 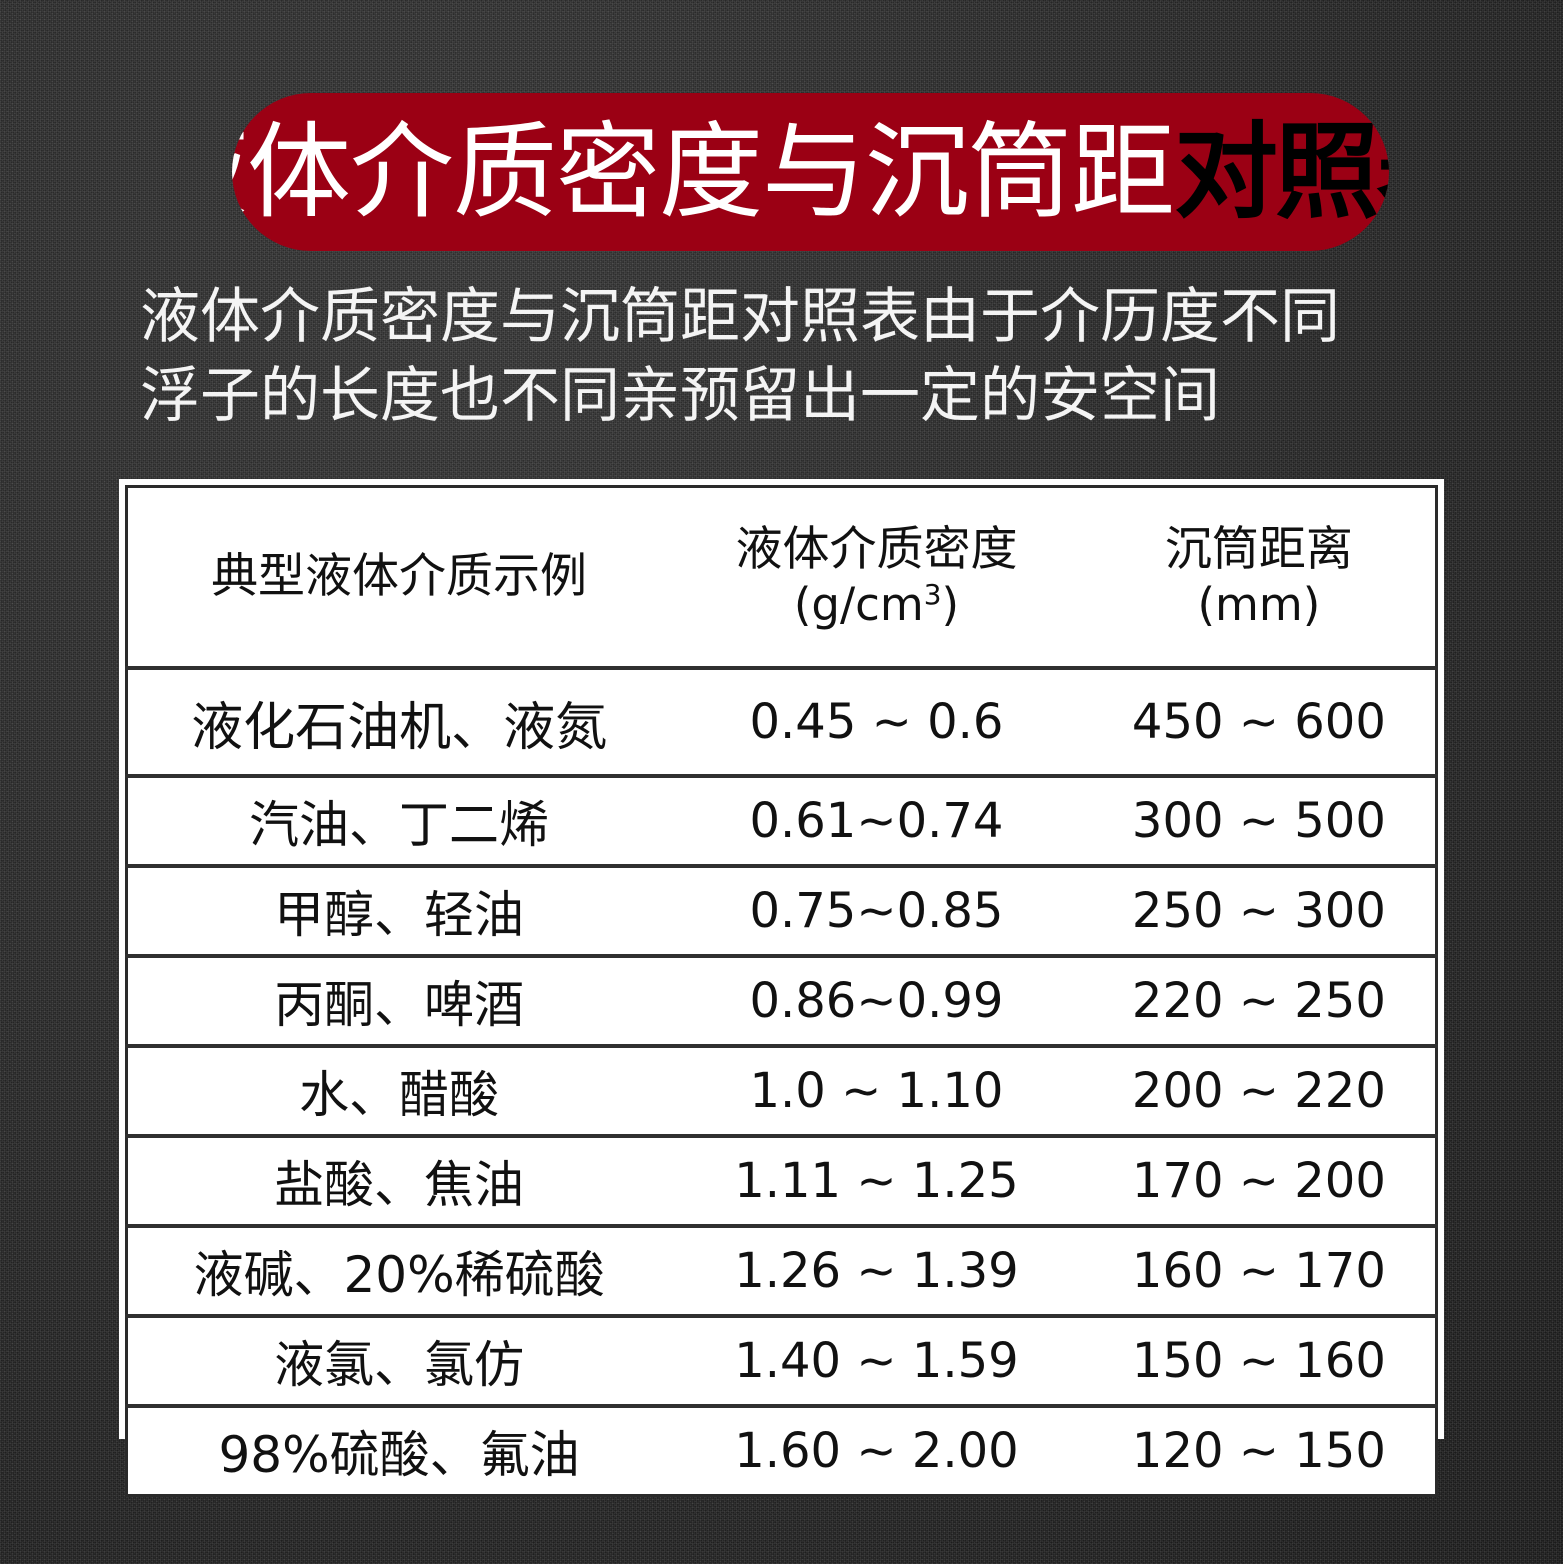 What do you see at coordinates (398, 1092) in the screenshot?
I see `cell-medium: 水、醋酸` at bounding box center [398, 1092].